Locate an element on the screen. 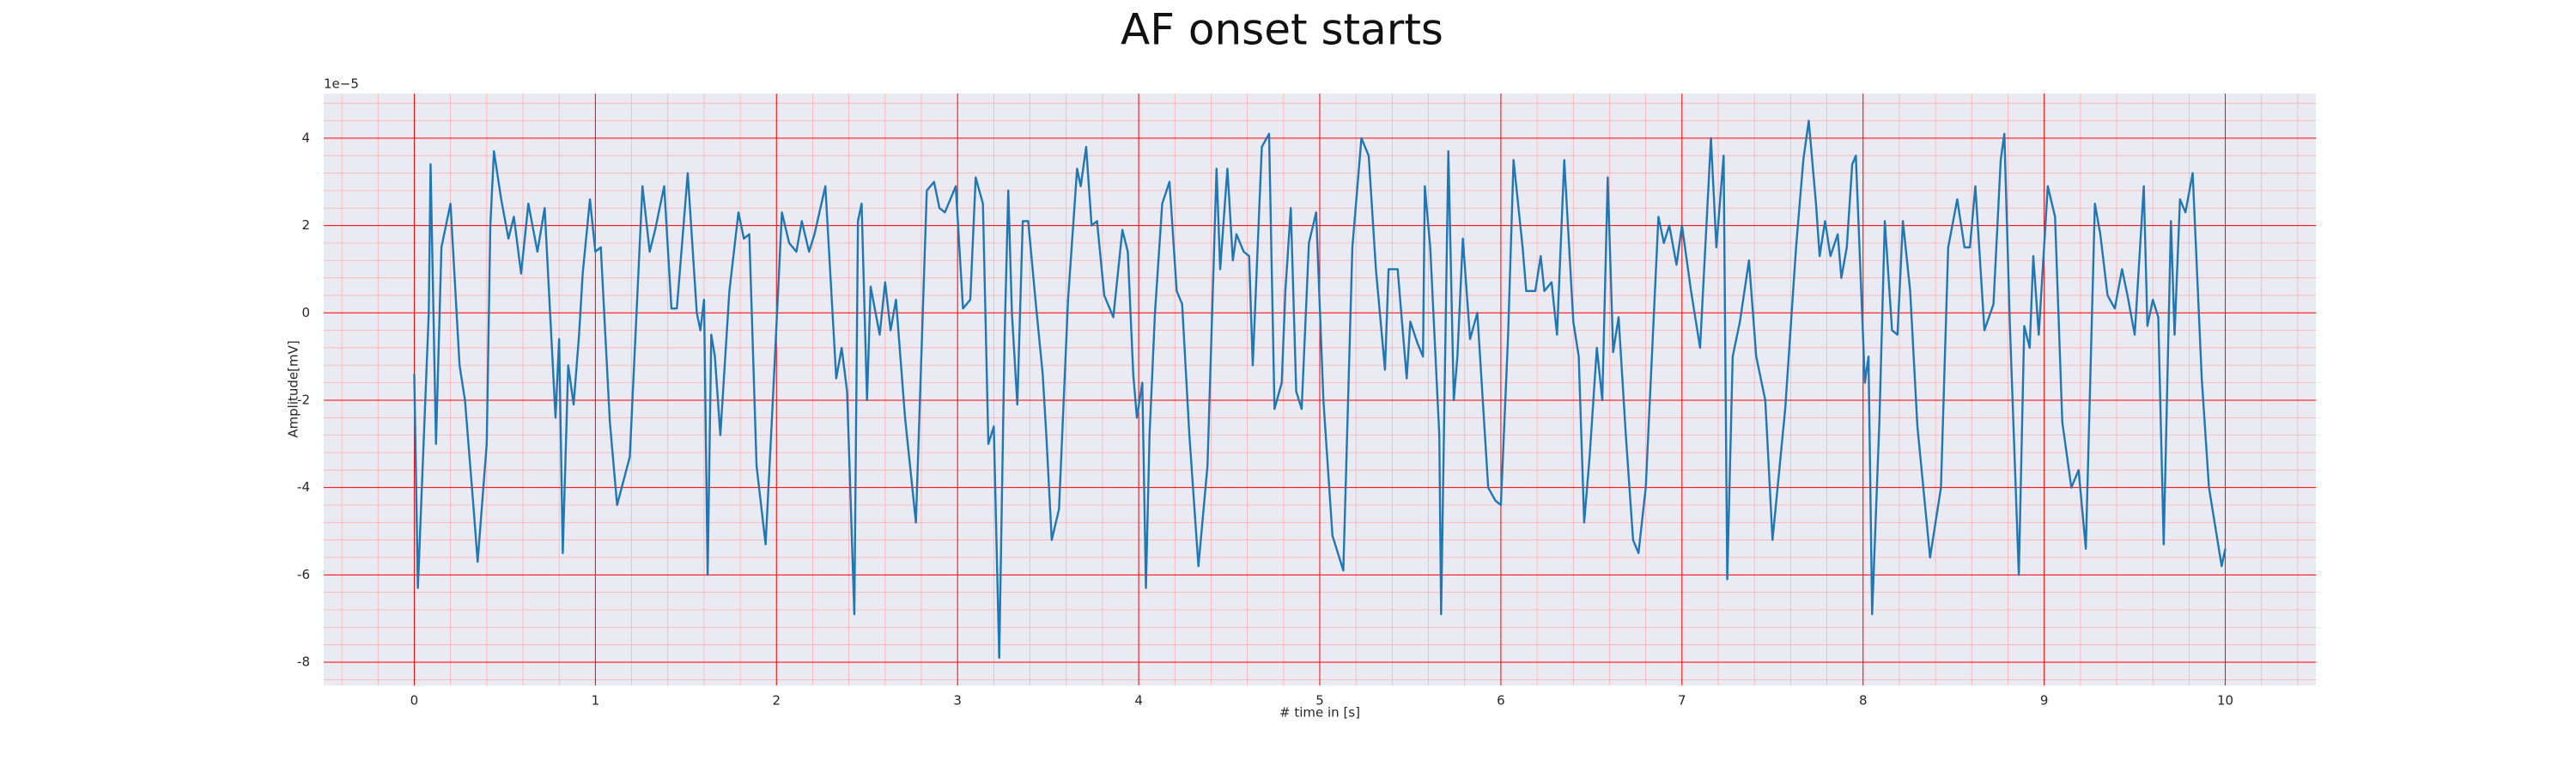 Image resolution: width=2576 pixels, height=773 pixels. y-tick-label: -4 is located at coordinates (303, 487).